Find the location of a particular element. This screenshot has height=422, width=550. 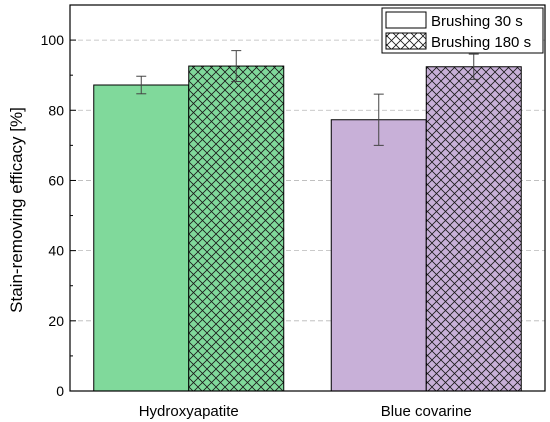

y-tick-label: 20 is located at coordinates (56, 321).